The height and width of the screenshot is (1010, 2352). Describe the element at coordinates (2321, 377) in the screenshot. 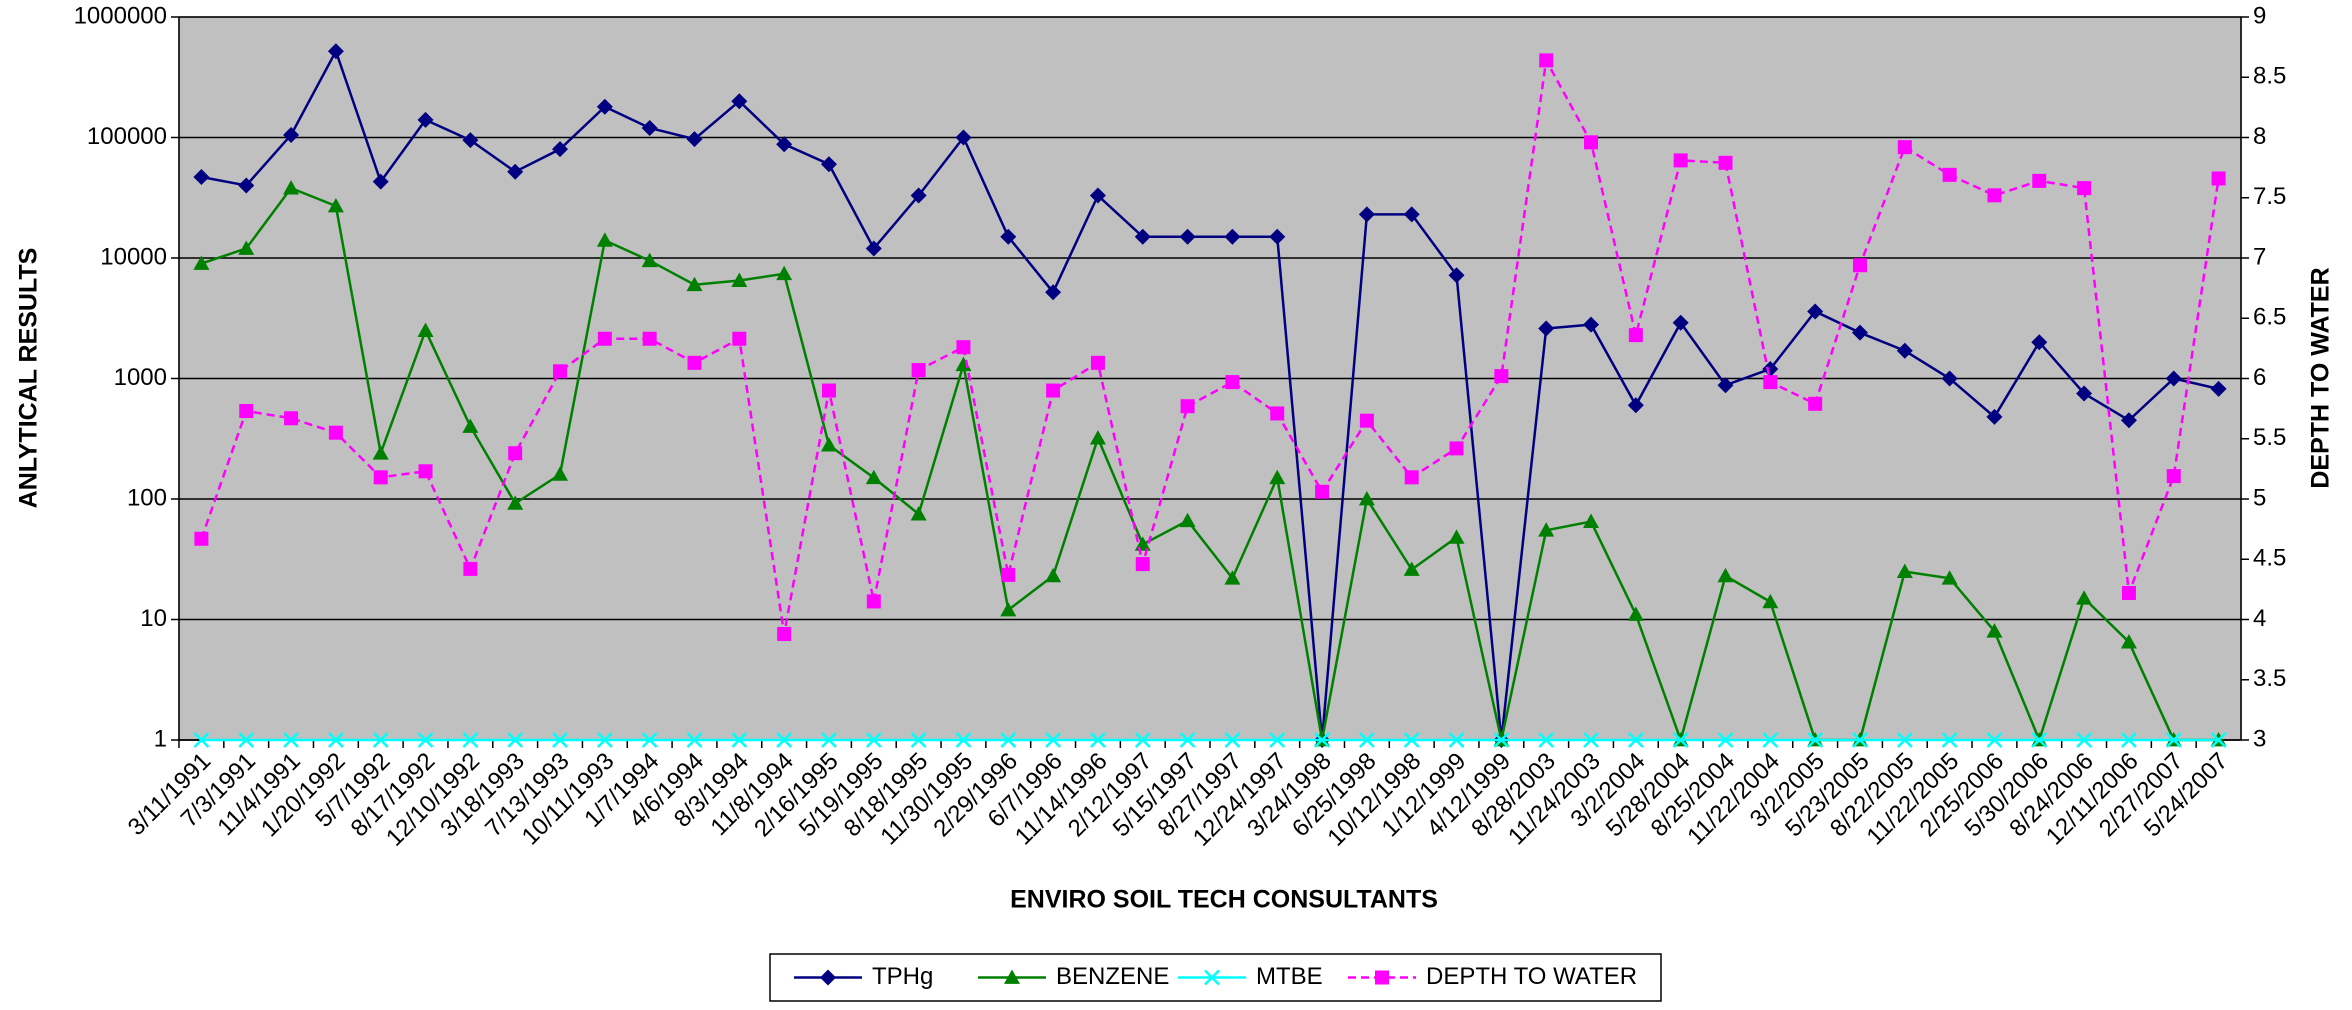

I see `y2-axis-title: DEPTH TO WATER` at that location.